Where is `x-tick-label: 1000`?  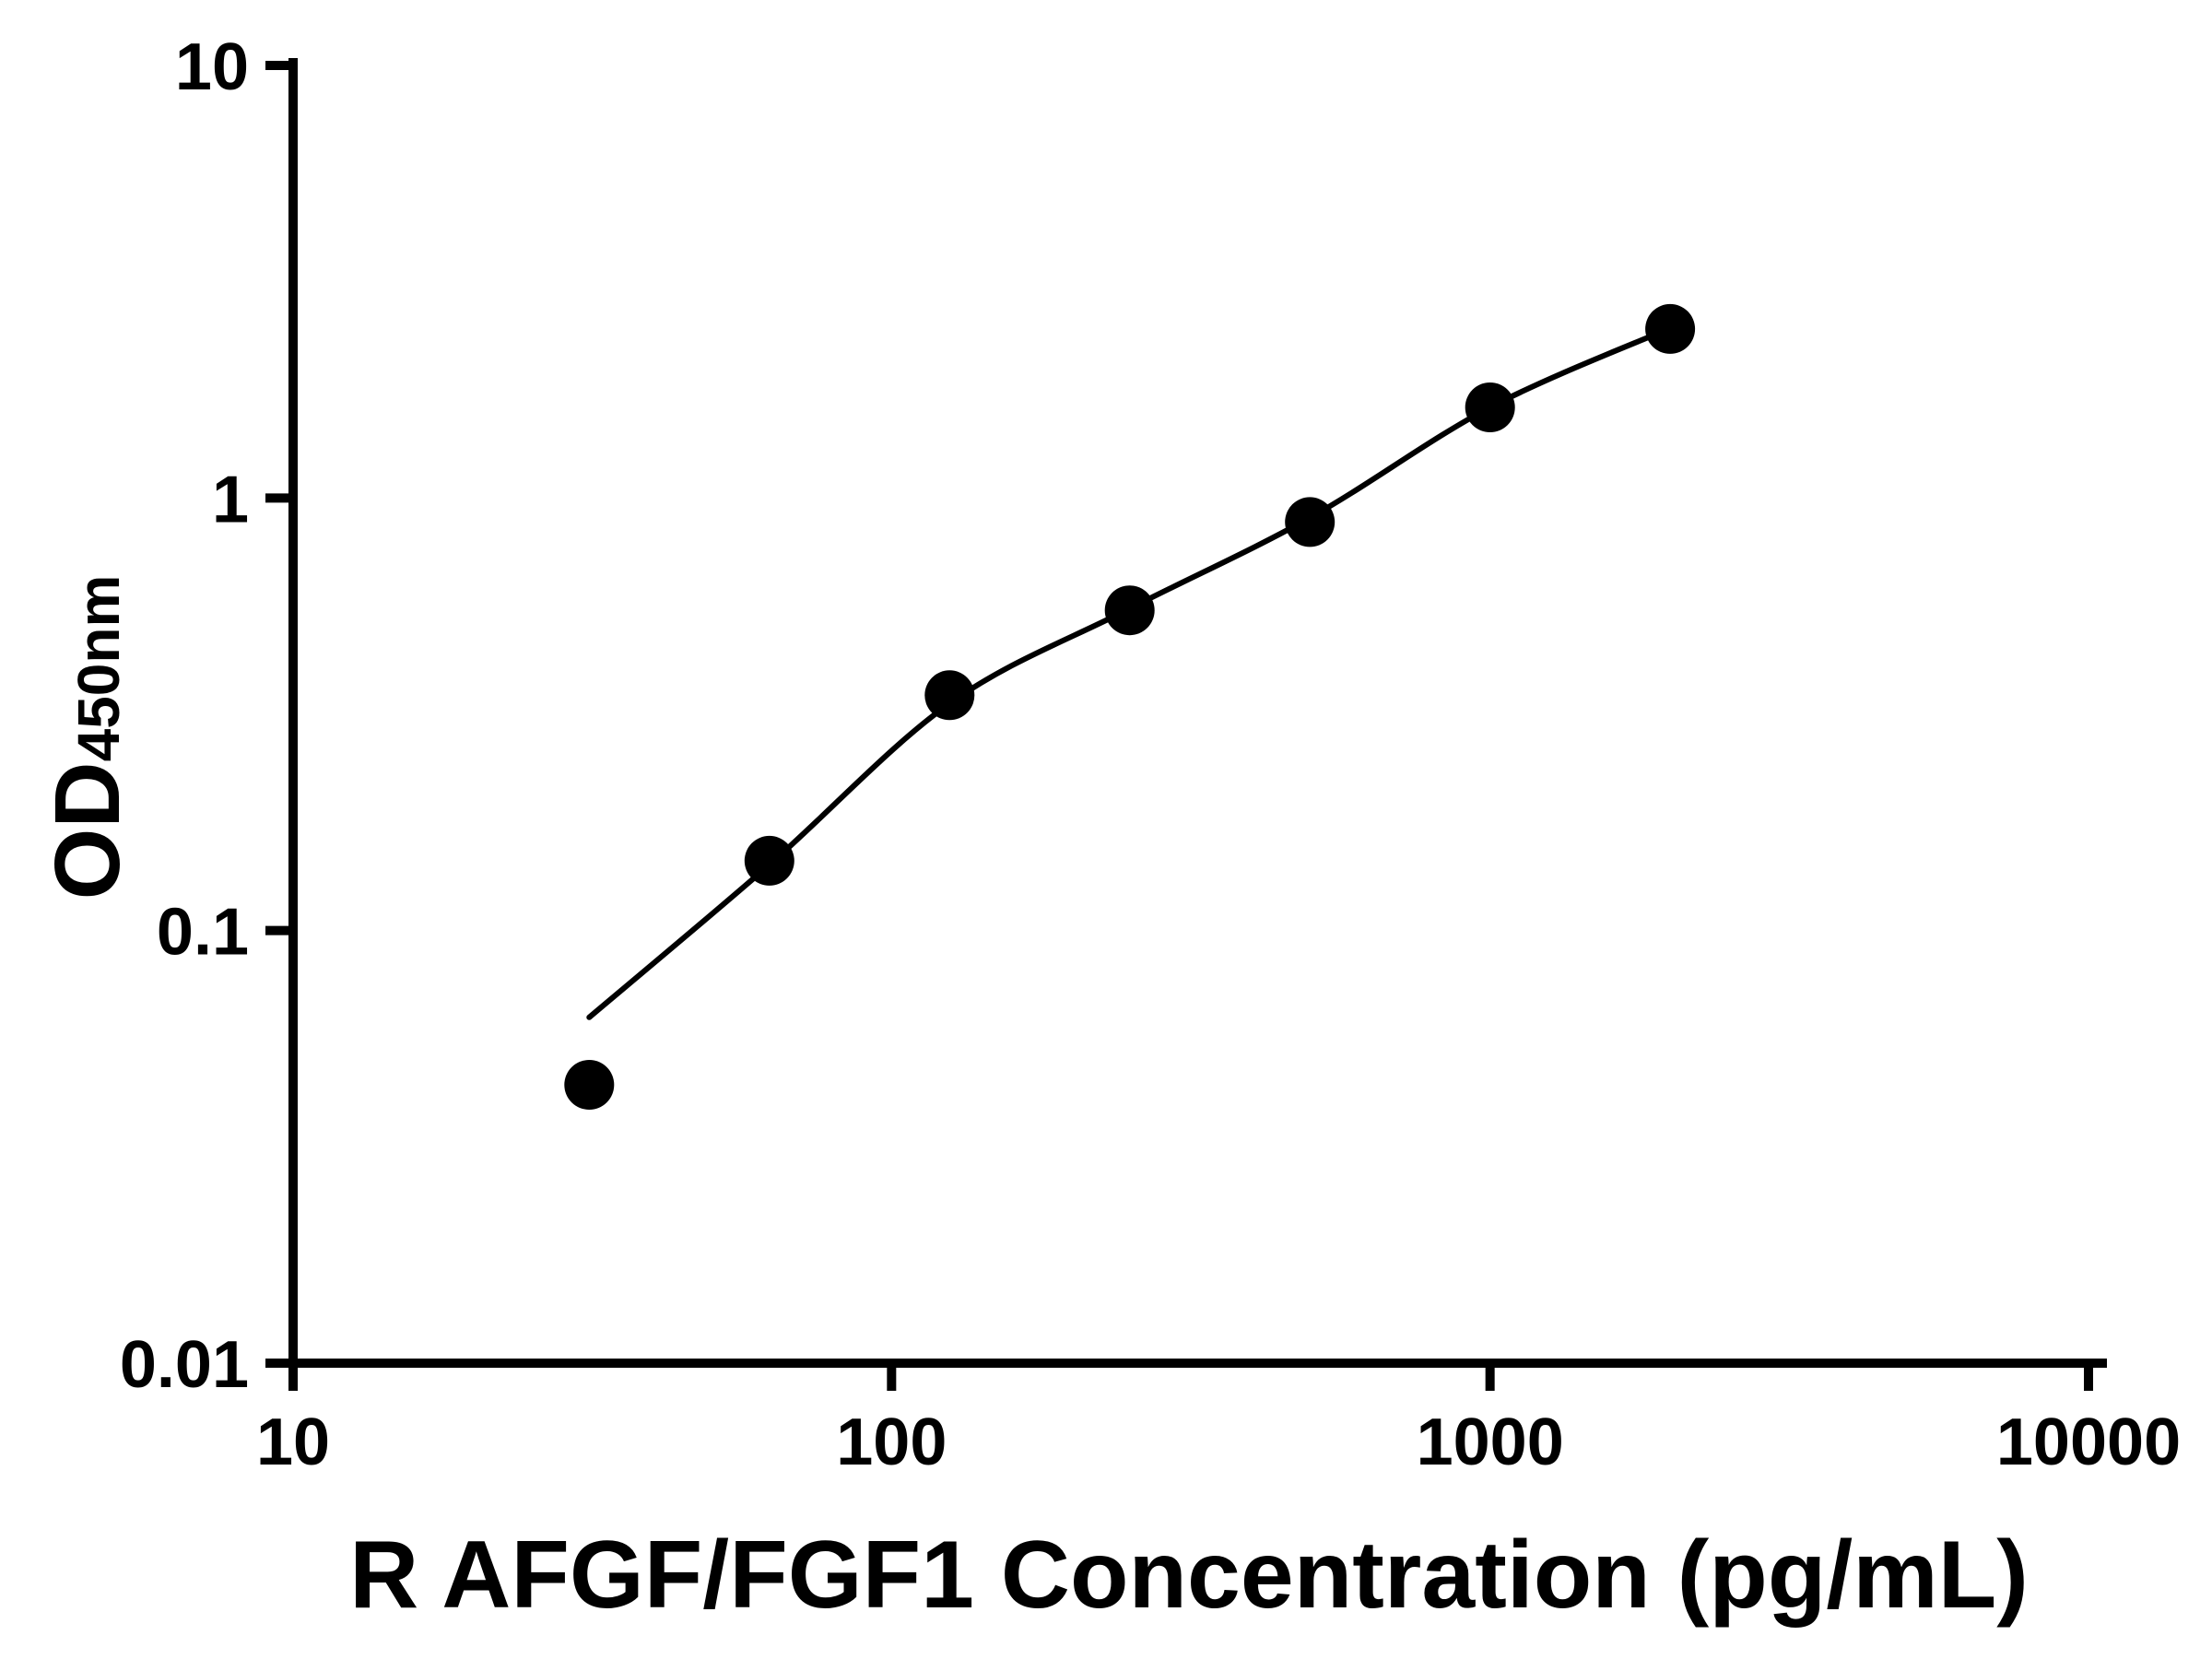 x-tick-label: 1000 is located at coordinates (1490, 1442).